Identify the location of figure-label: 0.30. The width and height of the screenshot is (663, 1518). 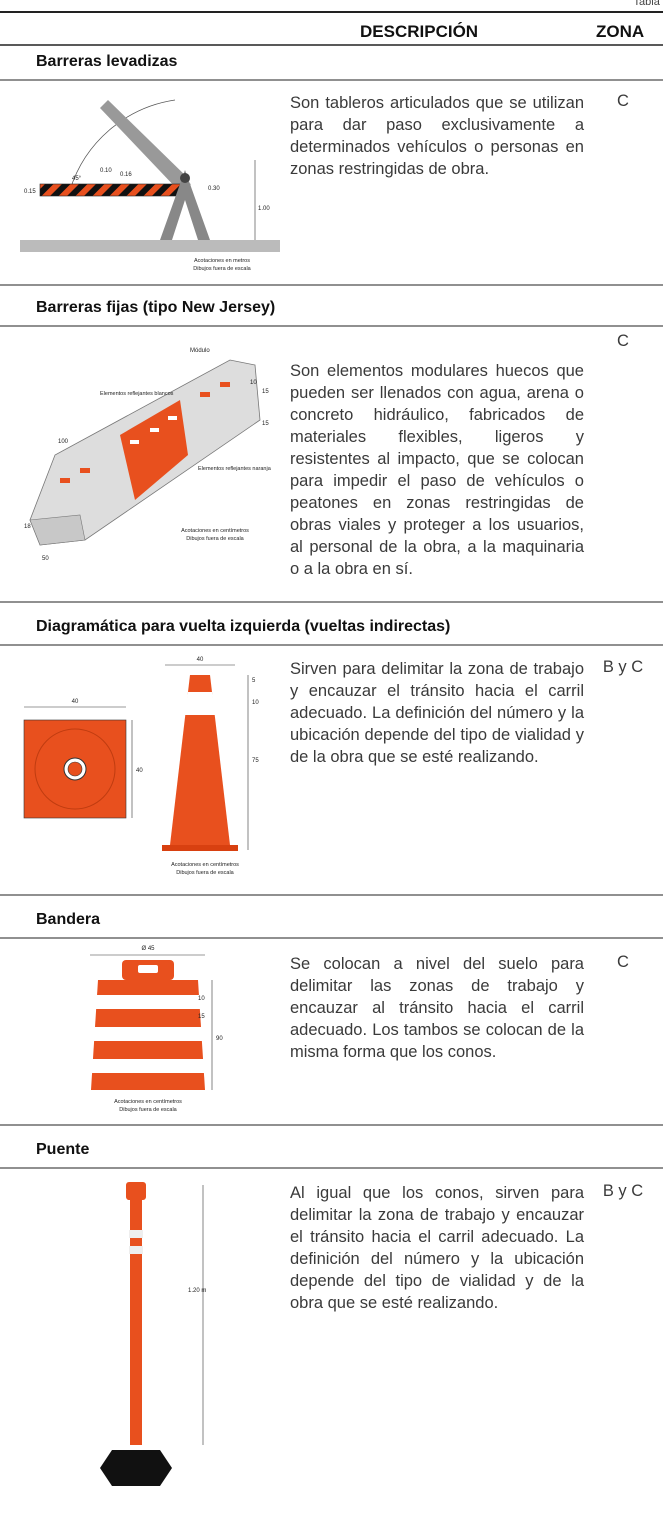
(214, 189).